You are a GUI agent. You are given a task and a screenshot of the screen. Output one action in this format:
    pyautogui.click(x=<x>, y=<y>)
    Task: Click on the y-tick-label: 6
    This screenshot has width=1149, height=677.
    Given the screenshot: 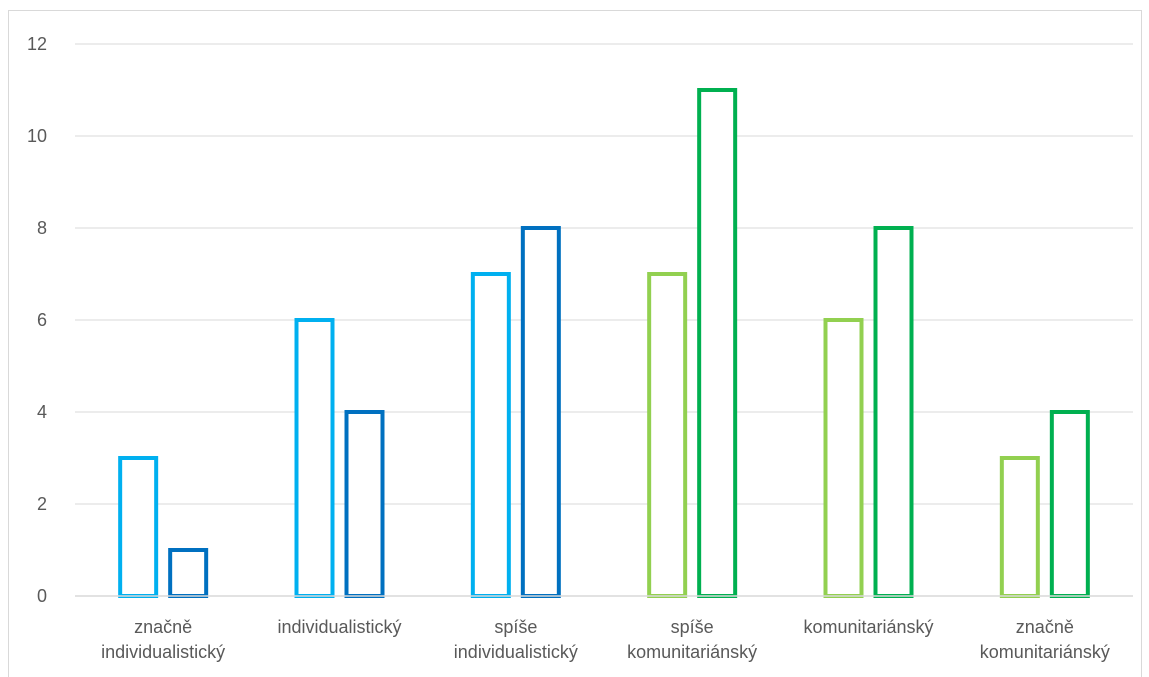 What is the action you would take?
    pyautogui.click(x=42, y=320)
    